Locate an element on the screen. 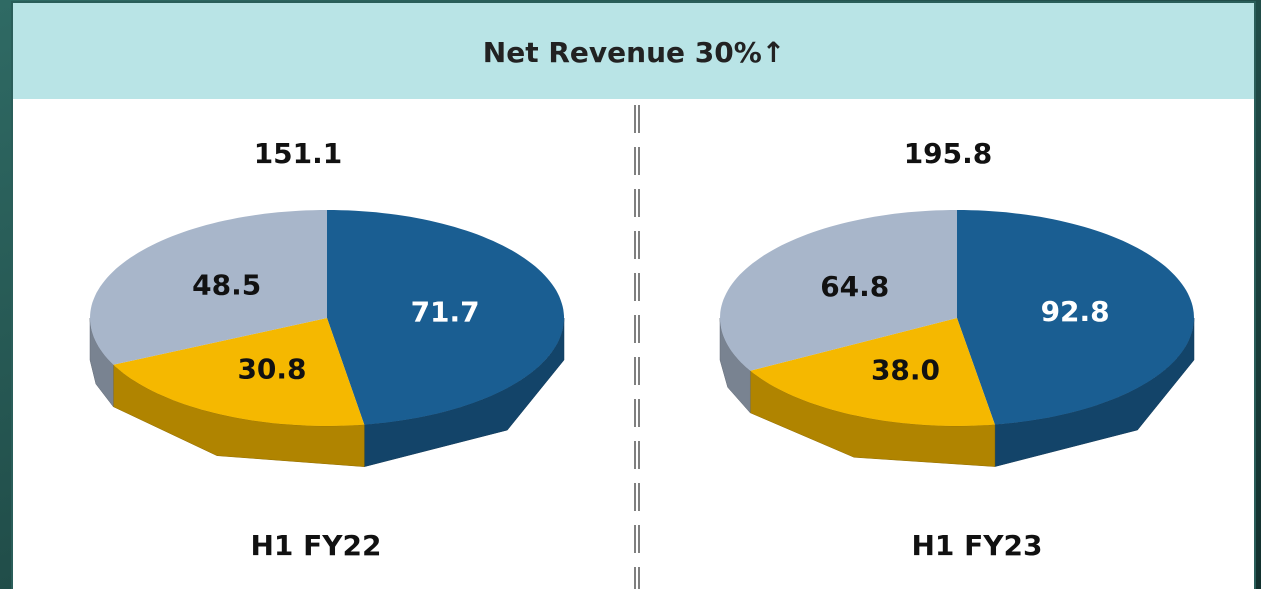  value-label: 71.7 is located at coordinates (445, 311).